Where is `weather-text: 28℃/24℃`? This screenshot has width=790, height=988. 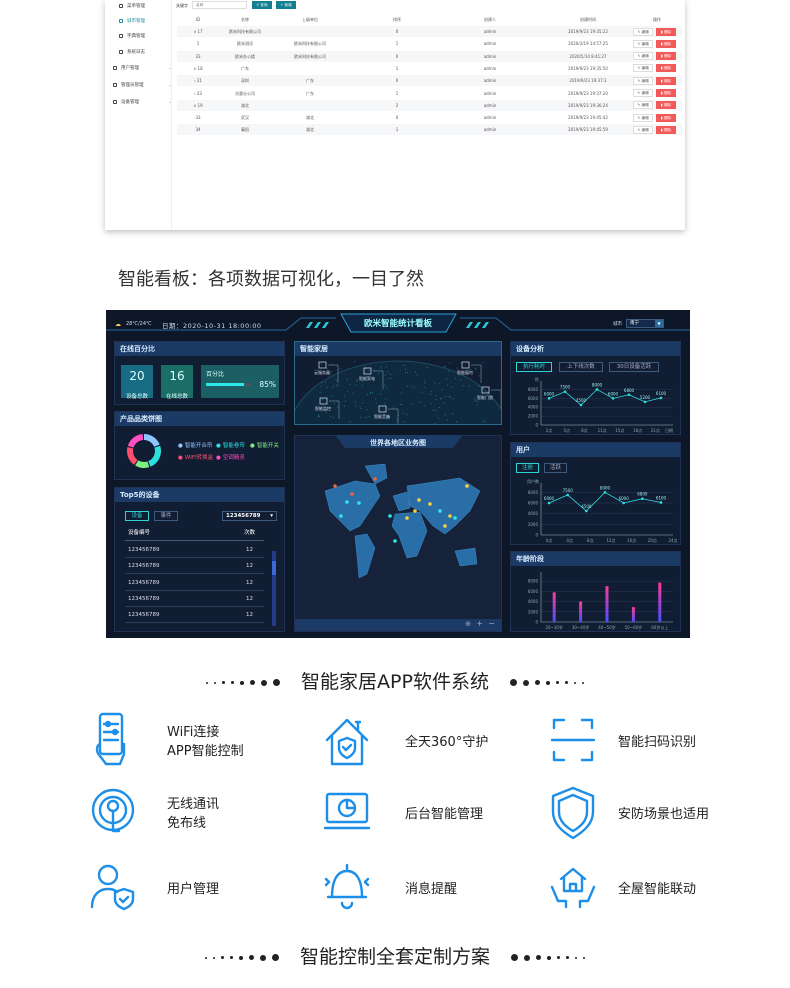
weather-text: 28℃/24℃ is located at coordinates (139, 324).